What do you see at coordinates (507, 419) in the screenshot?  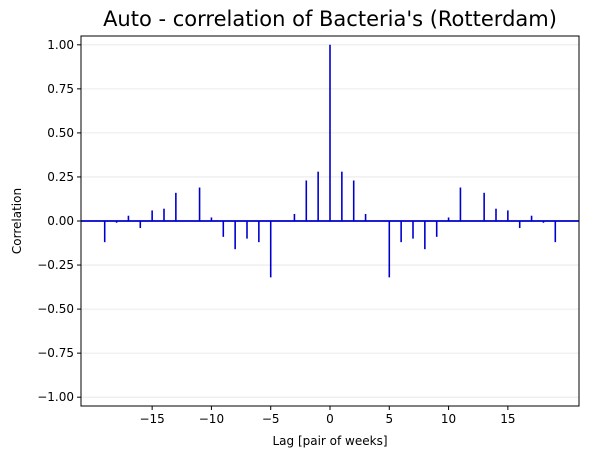 I see `x-tick-label: 15` at bounding box center [507, 419].